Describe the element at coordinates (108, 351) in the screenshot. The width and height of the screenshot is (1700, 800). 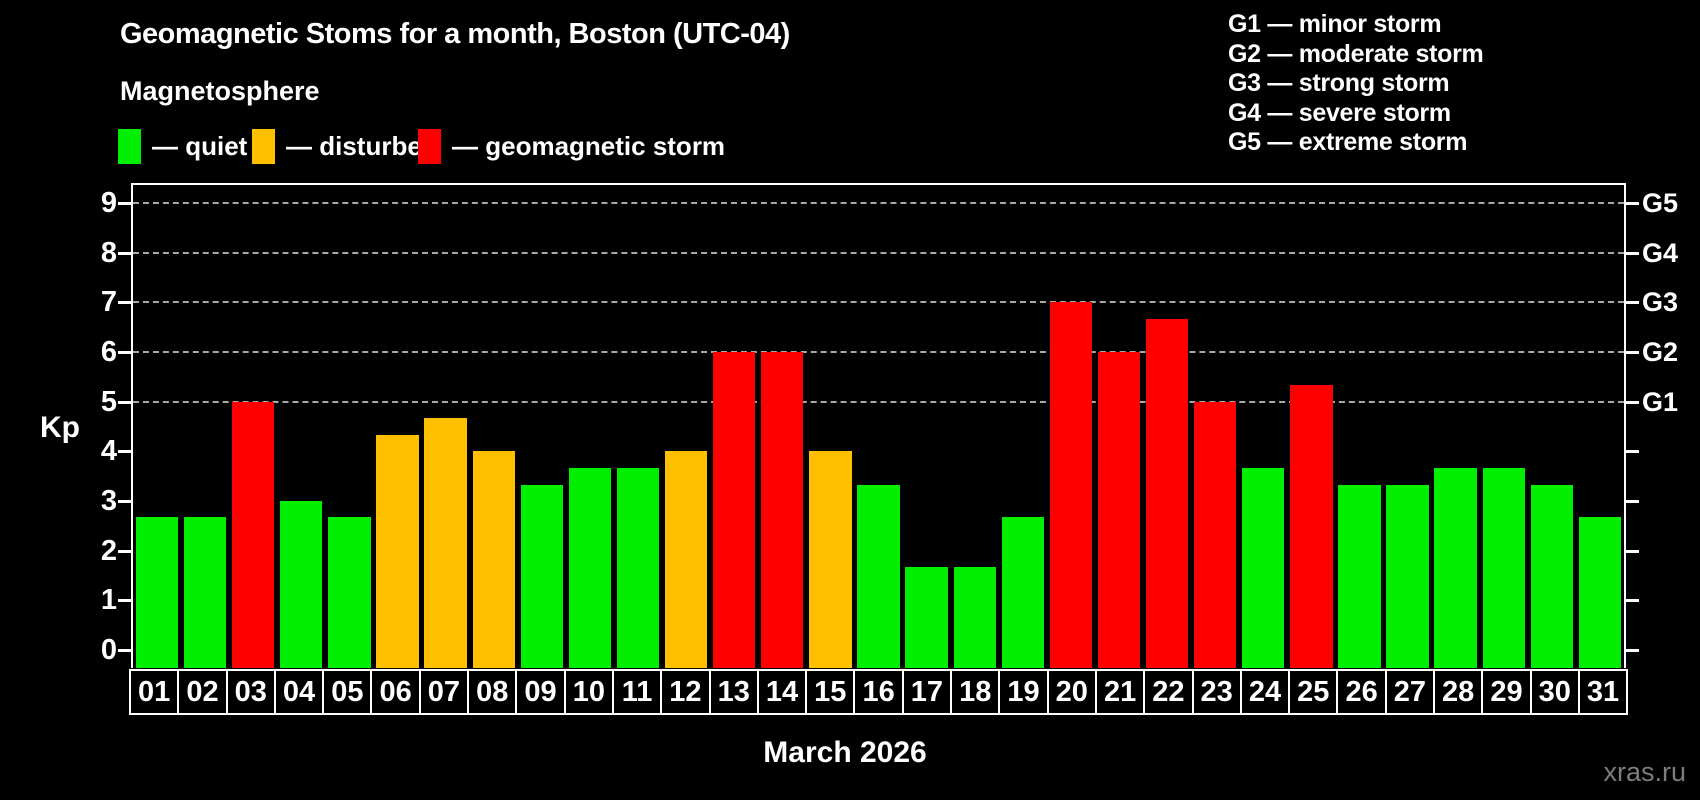
I see `y-tick-label-6: 6` at that location.